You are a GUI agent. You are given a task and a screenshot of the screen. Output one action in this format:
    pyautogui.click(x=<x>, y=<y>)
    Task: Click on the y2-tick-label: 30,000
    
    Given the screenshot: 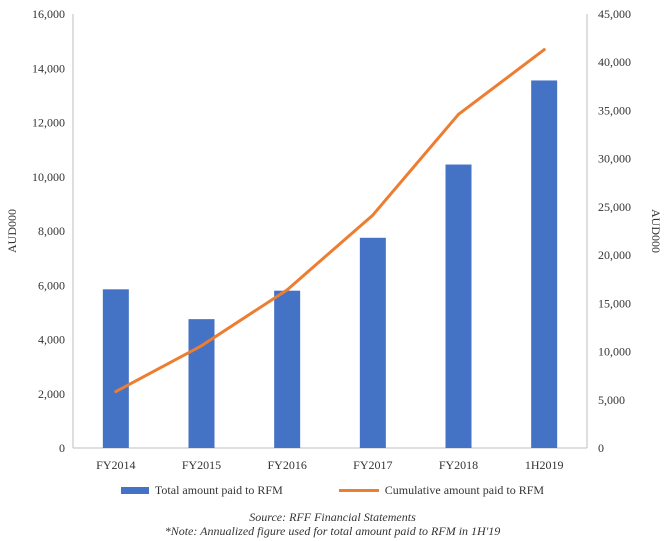 What is the action you would take?
    pyautogui.click(x=614, y=159)
    